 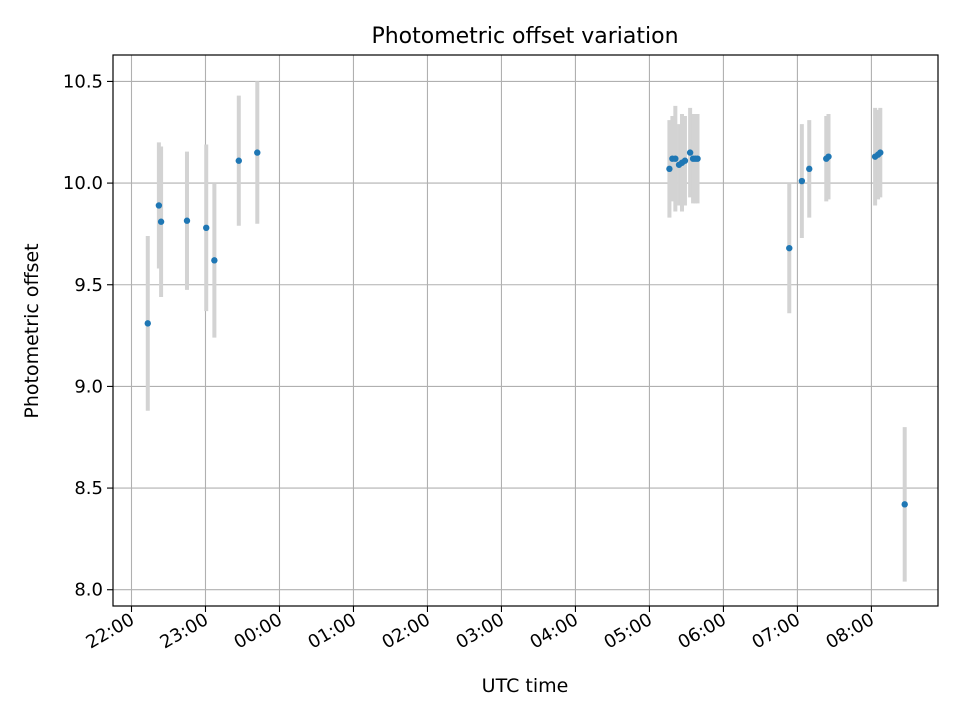 What do you see at coordinates (702, 631) in the screenshot?
I see `x-tick-label: 06:00` at bounding box center [702, 631].